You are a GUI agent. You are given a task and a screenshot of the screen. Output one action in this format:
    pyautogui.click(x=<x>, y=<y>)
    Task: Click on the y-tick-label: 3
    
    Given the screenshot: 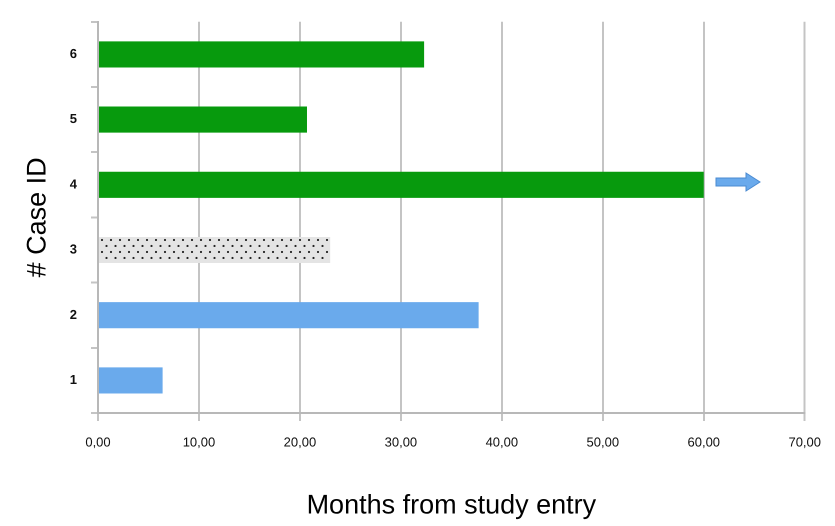 What is the action you would take?
    pyautogui.click(x=73, y=249)
    